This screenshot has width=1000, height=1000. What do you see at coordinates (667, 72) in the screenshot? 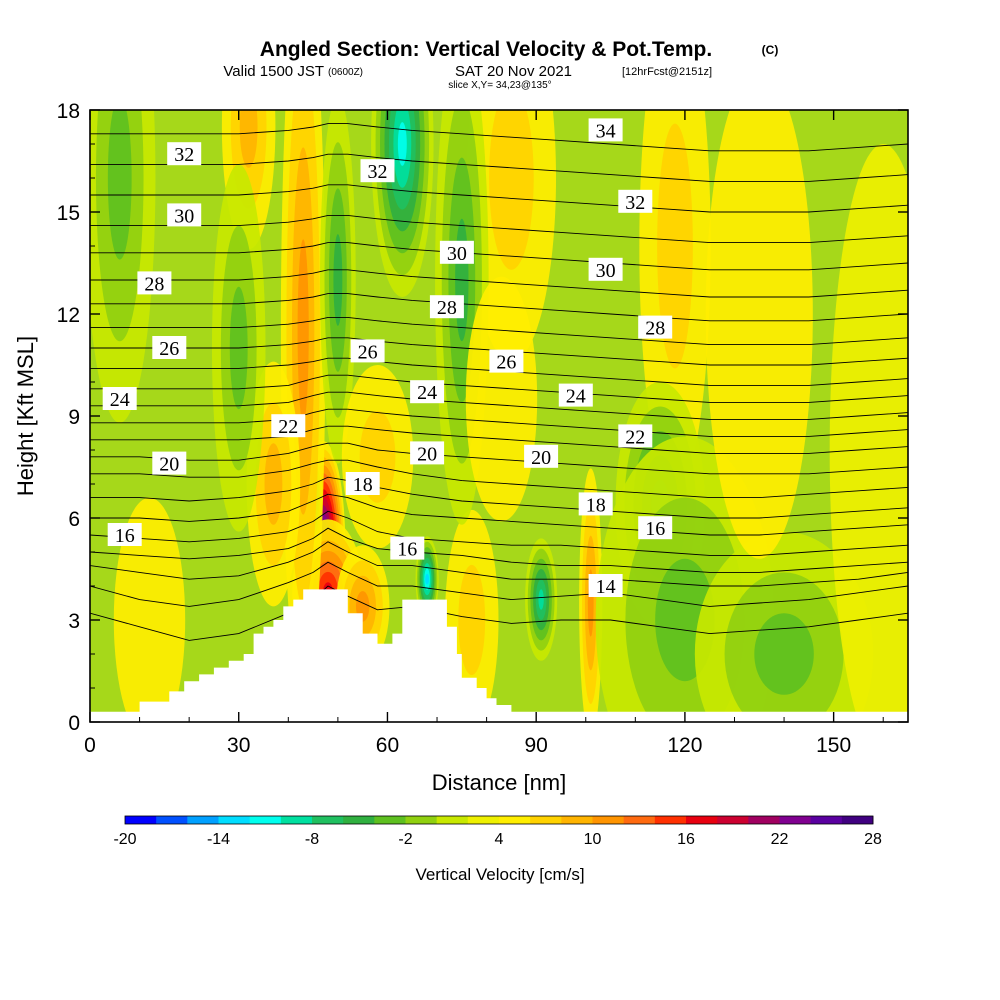
I see `forecast-info: [12hrFcst@2151z]` at bounding box center [667, 72].